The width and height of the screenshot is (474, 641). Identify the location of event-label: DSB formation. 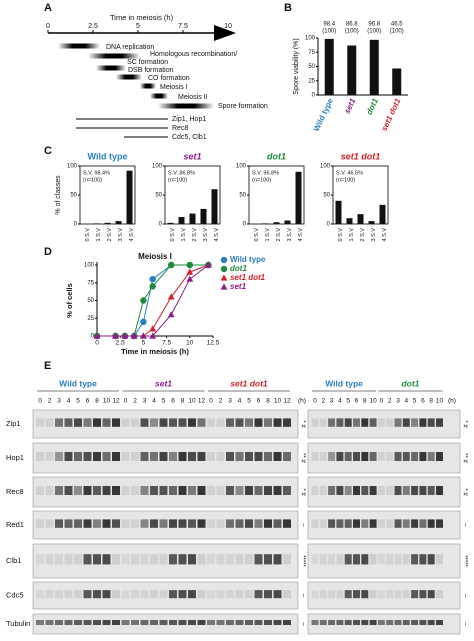
(151, 70).